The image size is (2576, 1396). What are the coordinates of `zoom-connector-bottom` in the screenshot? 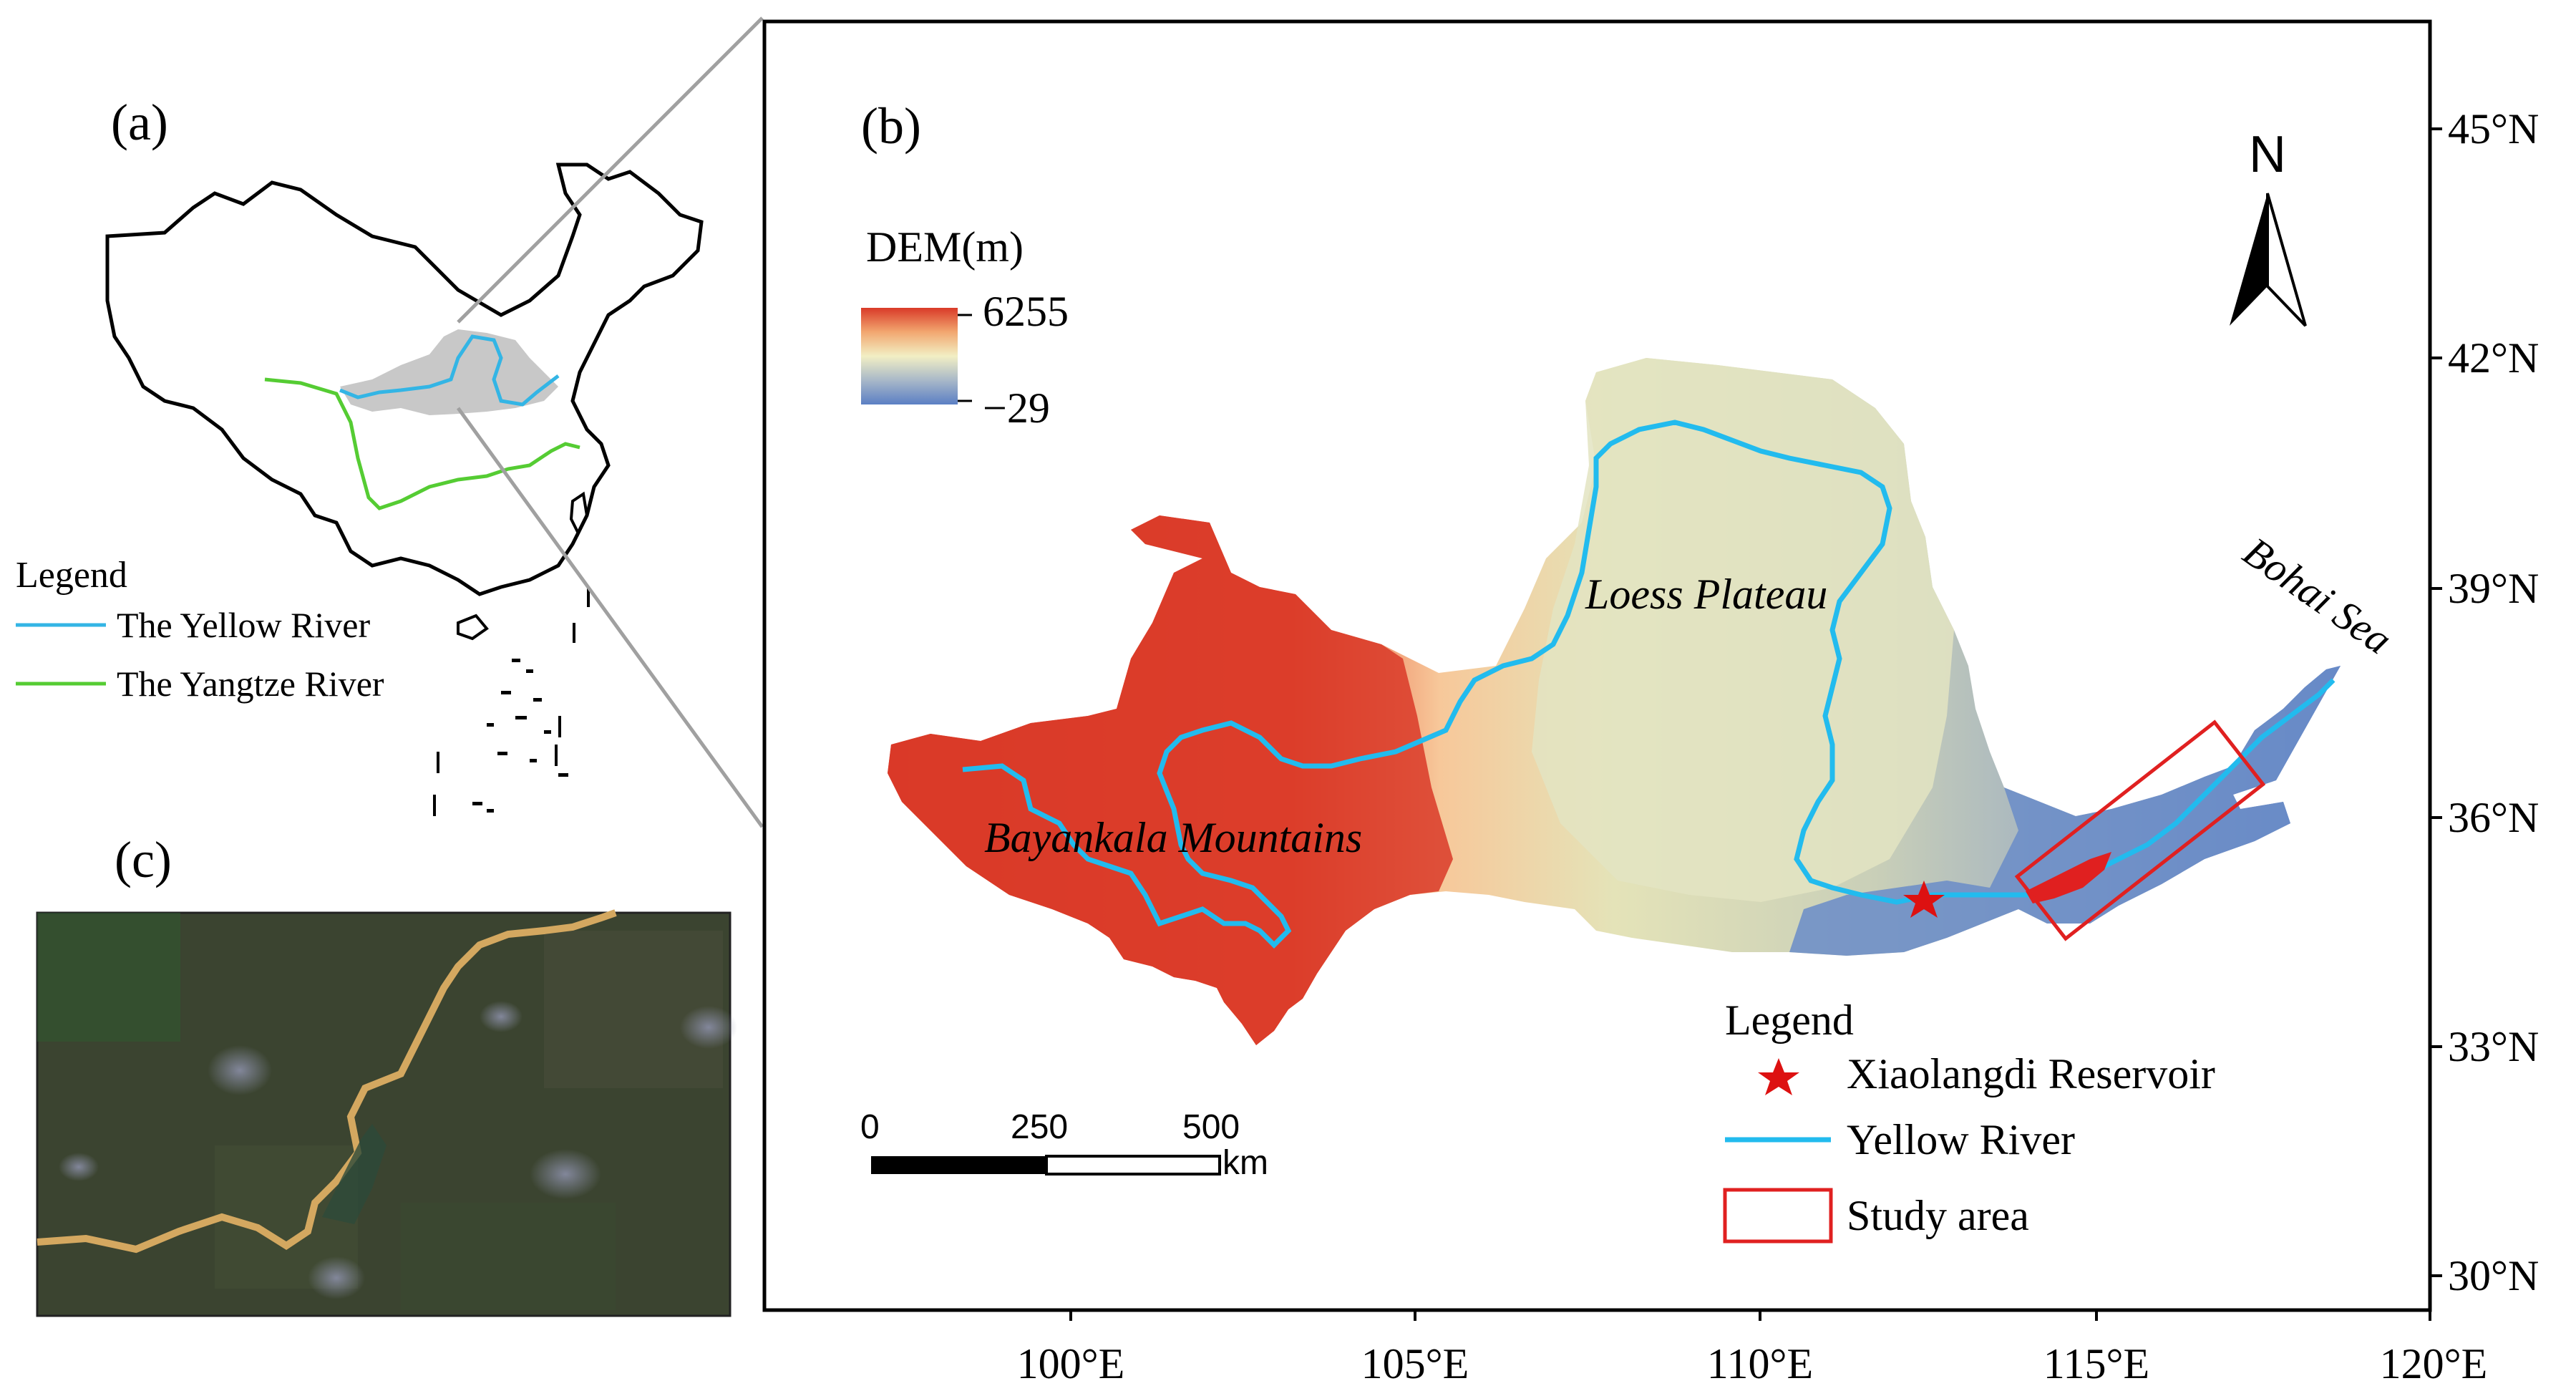 It's located at (610, 617).